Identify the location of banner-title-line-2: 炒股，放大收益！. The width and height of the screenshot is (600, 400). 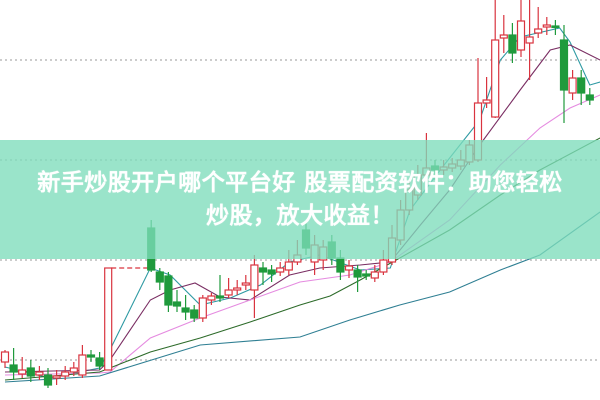
(300, 215).